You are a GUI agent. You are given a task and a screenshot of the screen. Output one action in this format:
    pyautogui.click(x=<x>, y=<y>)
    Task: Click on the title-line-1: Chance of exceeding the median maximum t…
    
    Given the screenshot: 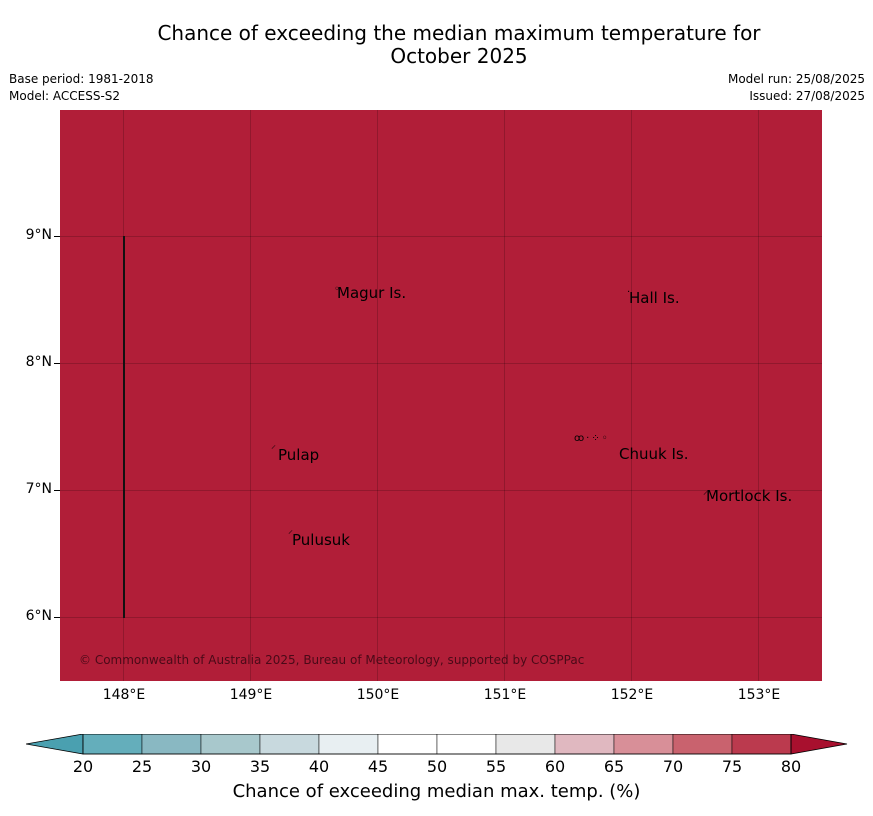 What is the action you would take?
    pyautogui.click(x=459, y=33)
    